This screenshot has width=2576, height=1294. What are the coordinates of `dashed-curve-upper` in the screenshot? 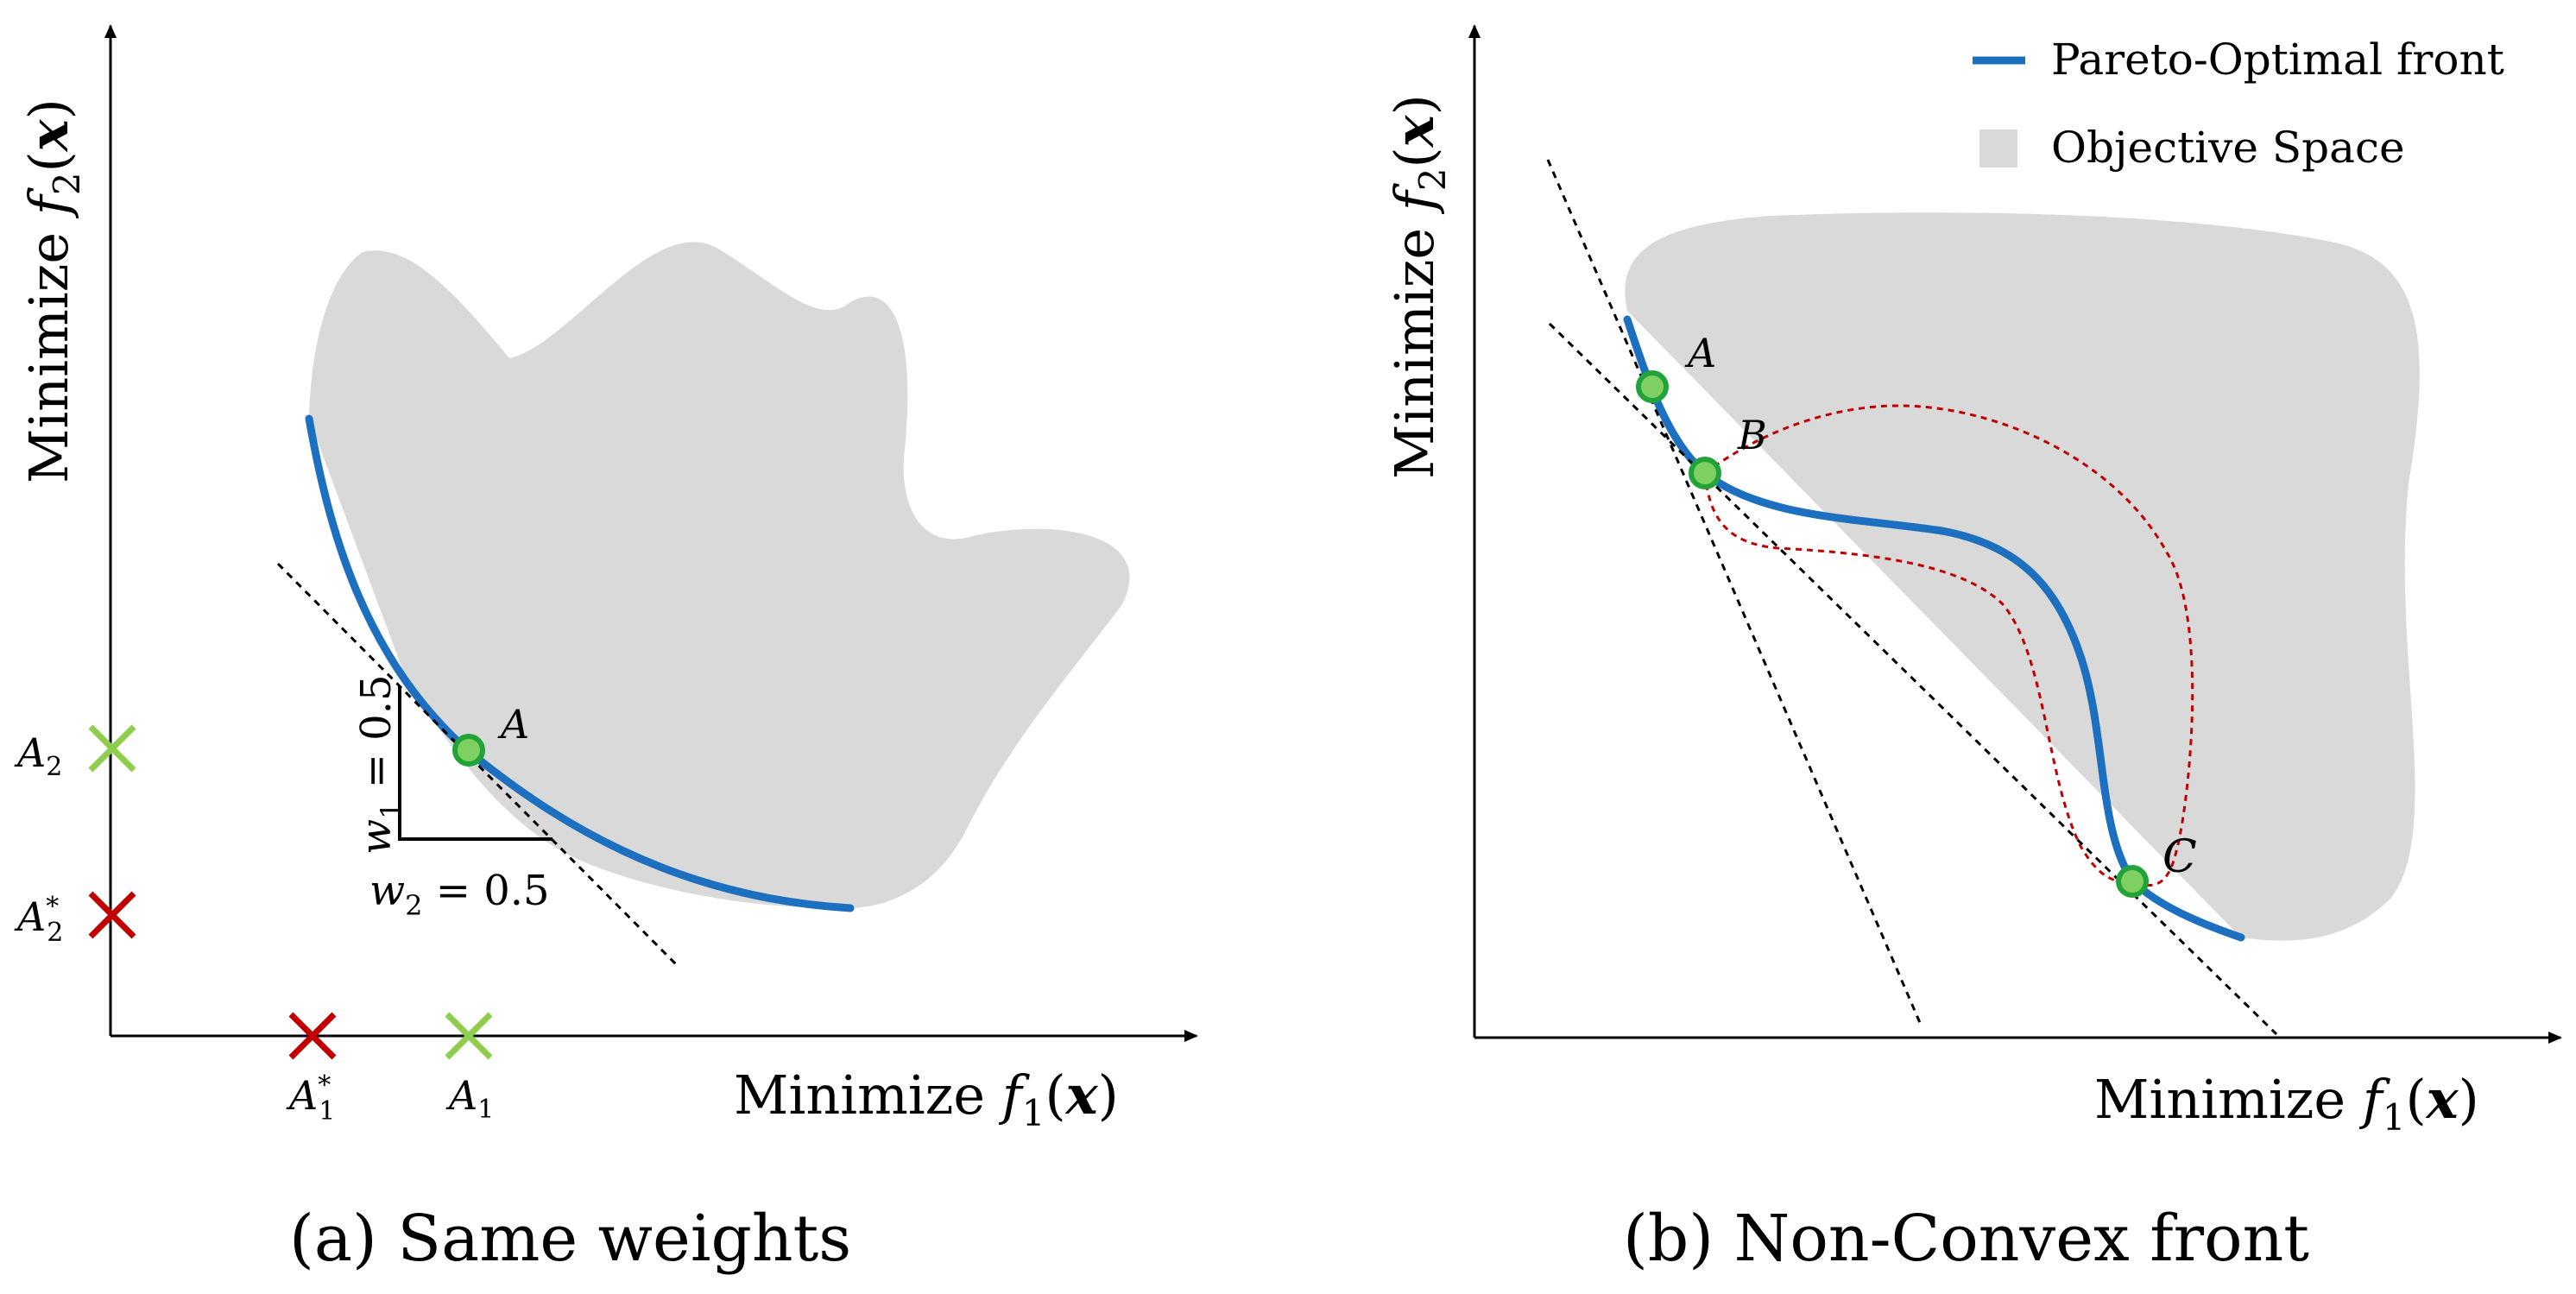 It's located at (1949, 645).